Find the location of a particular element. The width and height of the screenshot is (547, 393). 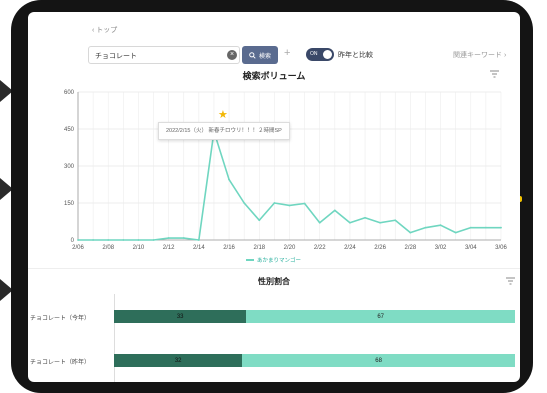

x-tick-label: 2/08 is located at coordinates (108, 248).